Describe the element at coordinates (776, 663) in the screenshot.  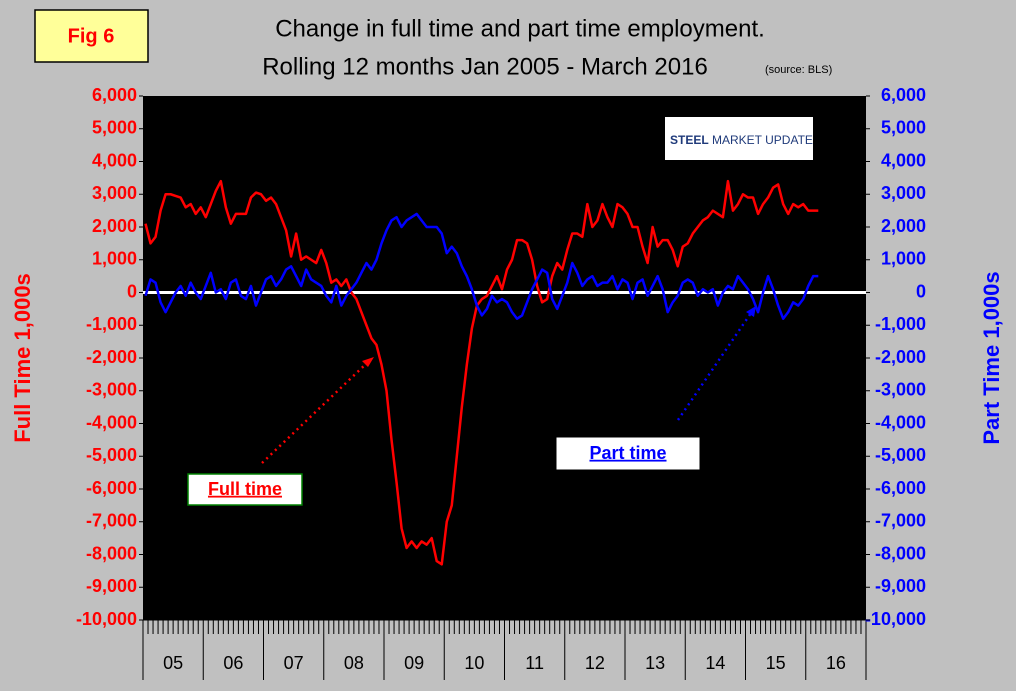
I see `x-tick-label: 15` at that location.